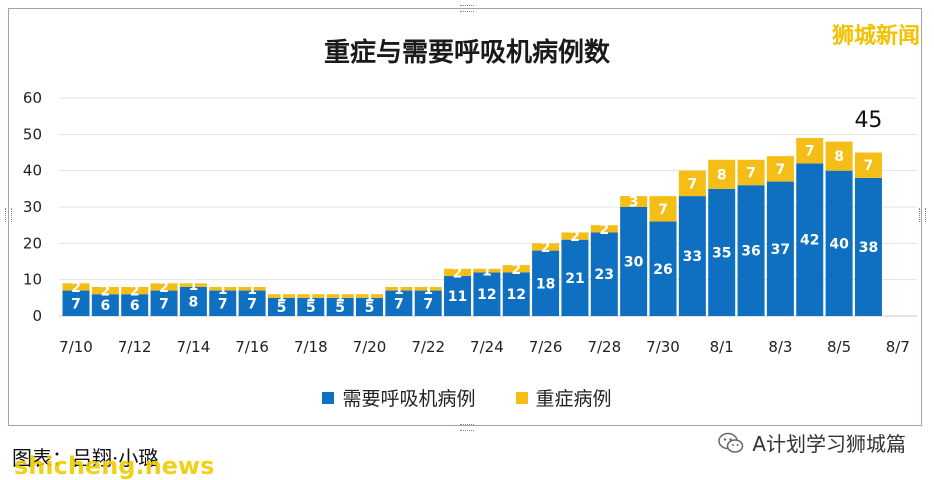 The height and width of the screenshot is (480, 934). I want to click on account-name: A计划学习狮城篇, so click(829, 444).